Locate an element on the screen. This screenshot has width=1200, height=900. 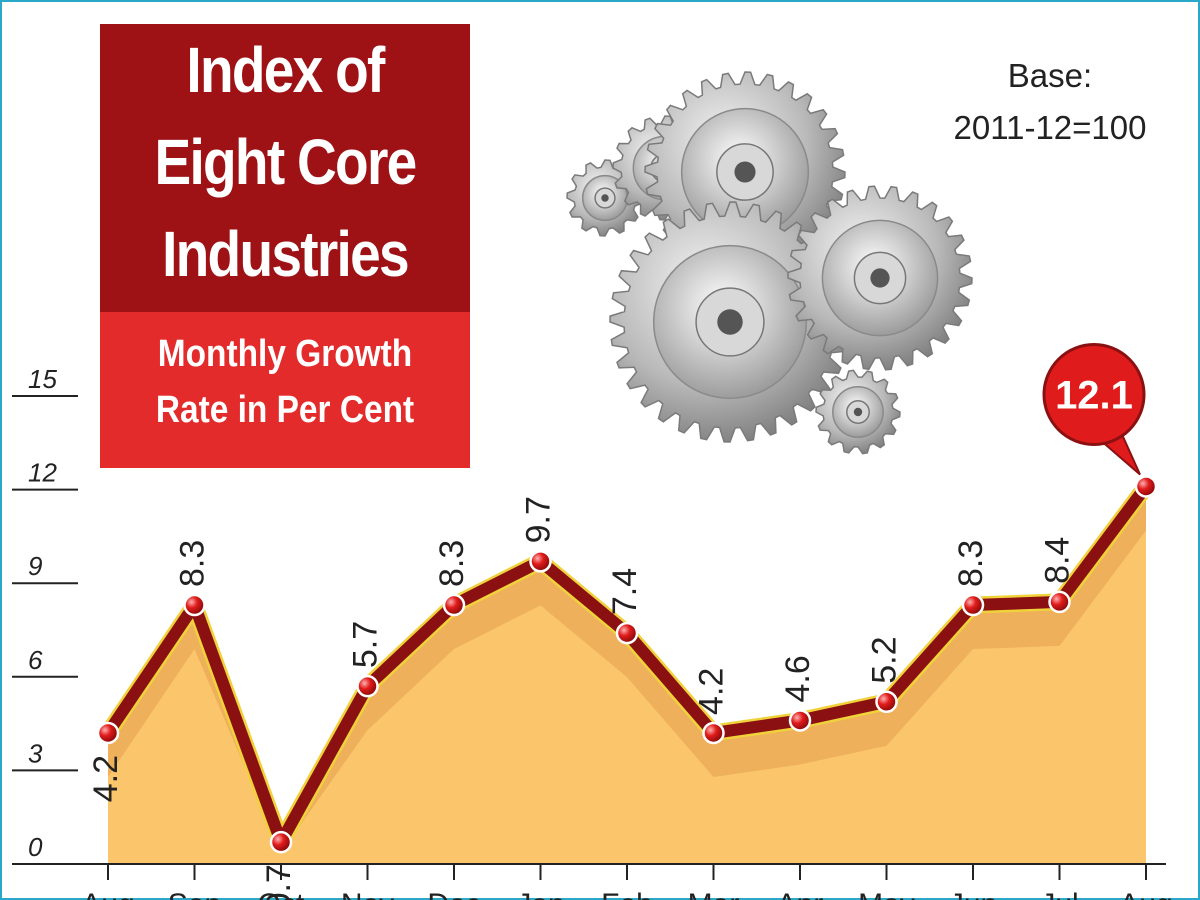
gears-icon is located at coordinates (769, 263).